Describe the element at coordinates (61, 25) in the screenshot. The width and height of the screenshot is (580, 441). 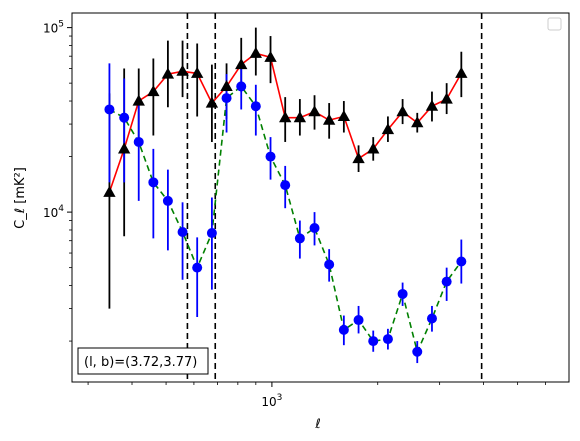
I see `tick-exponent: 5` at that location.